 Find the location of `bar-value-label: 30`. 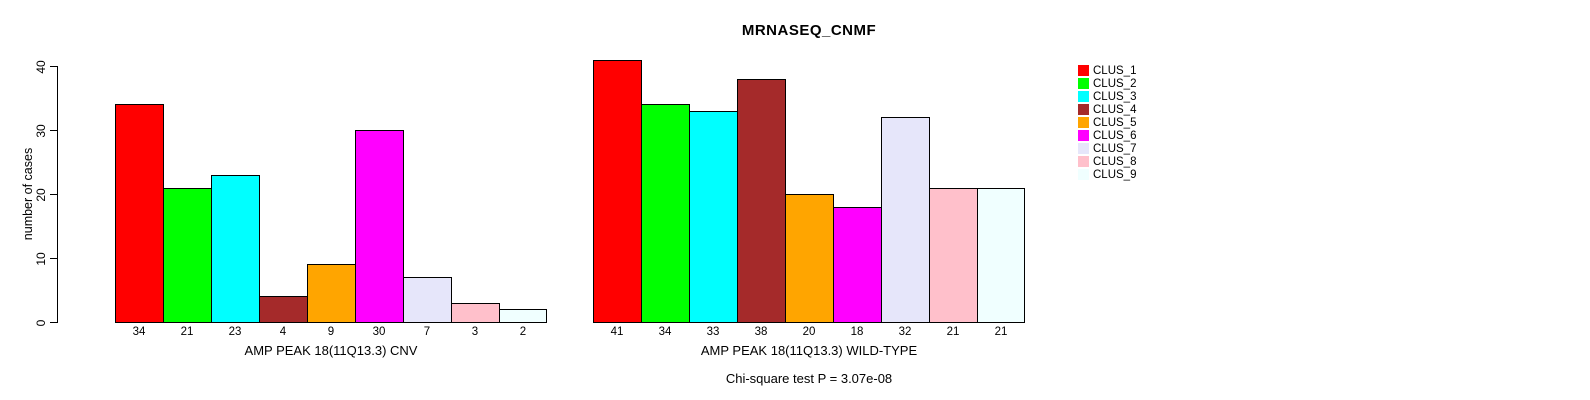

bar-value-label: 30 is located at coordinates (379, 332).